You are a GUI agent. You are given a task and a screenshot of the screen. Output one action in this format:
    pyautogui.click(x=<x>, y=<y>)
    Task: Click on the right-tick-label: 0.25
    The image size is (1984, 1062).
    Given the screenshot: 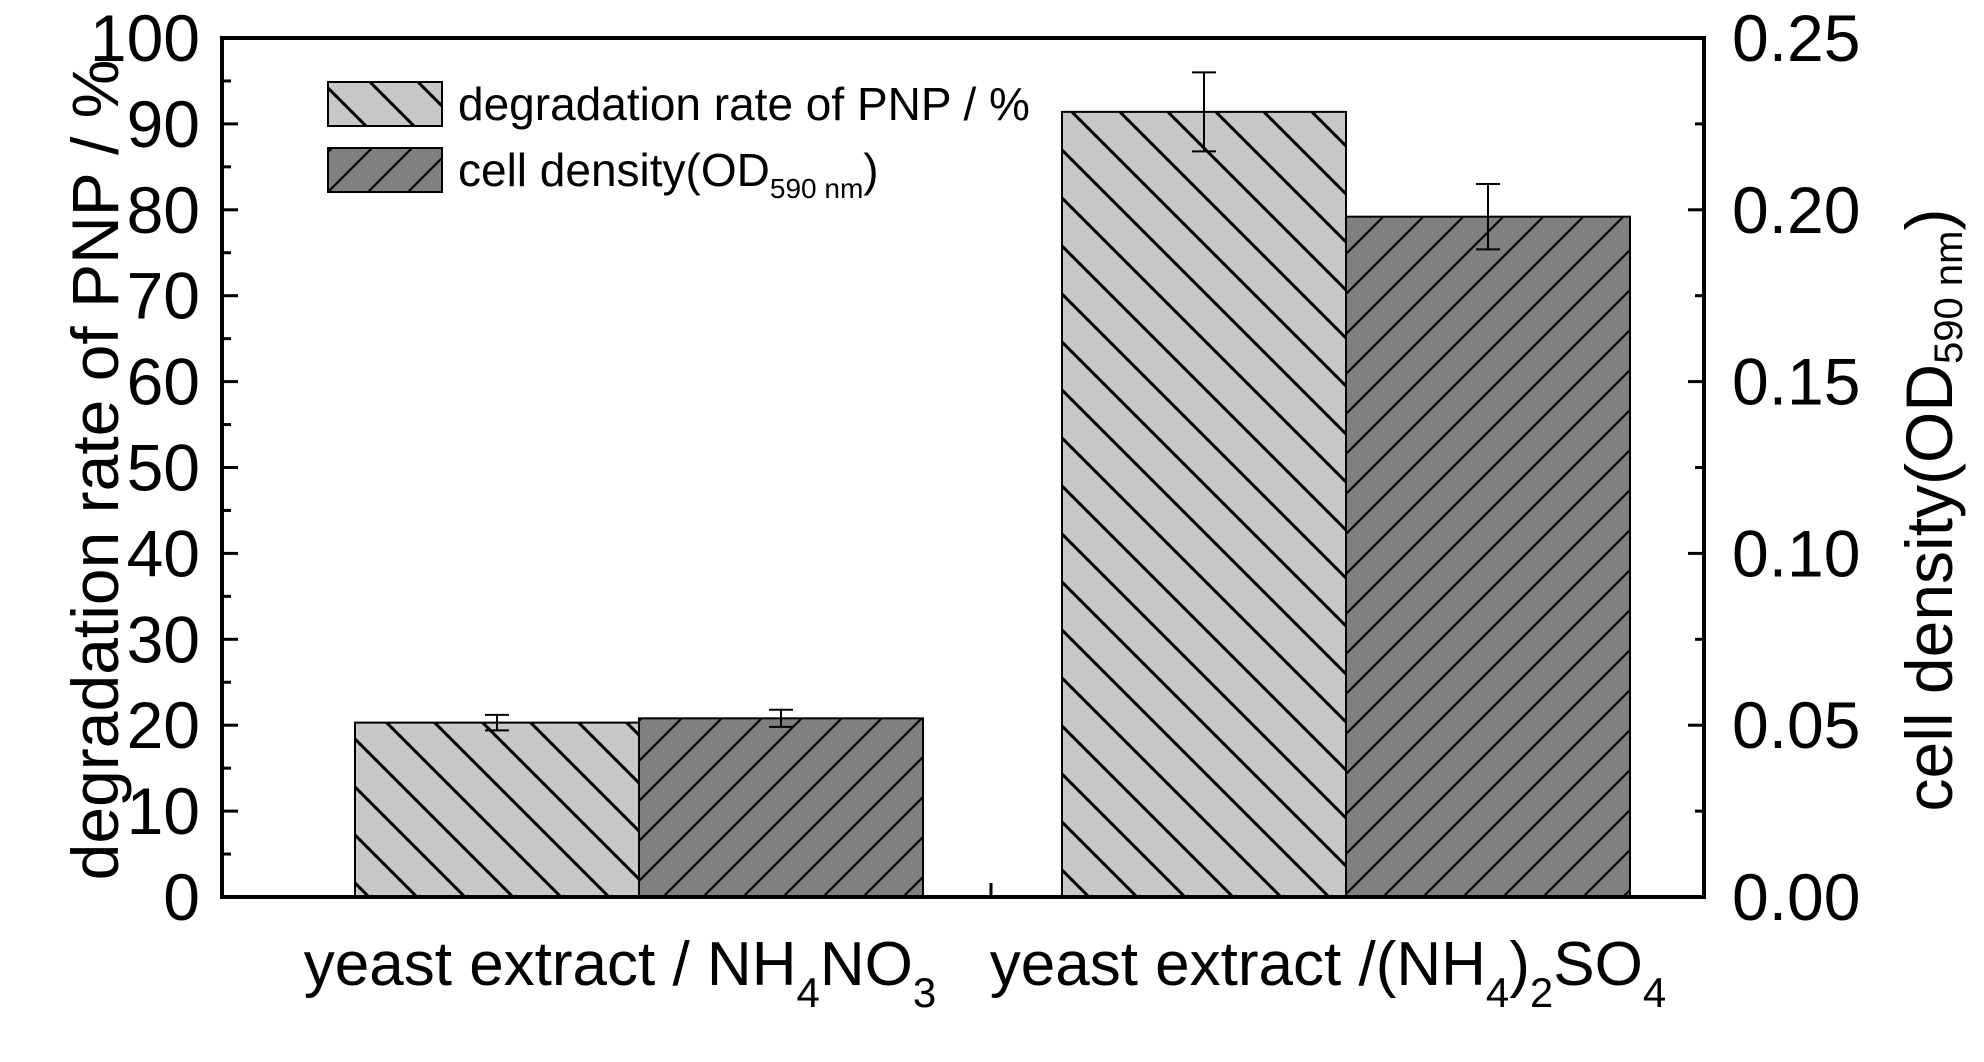 What is the action you would take?
    pyautogui.click(x=1796, y=38)
    